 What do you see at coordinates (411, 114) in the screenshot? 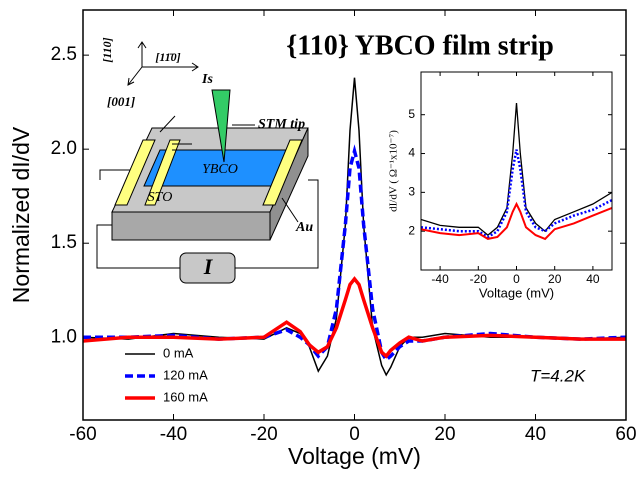
I see `y-tick-label: 5` at bounding box center [411, 114].